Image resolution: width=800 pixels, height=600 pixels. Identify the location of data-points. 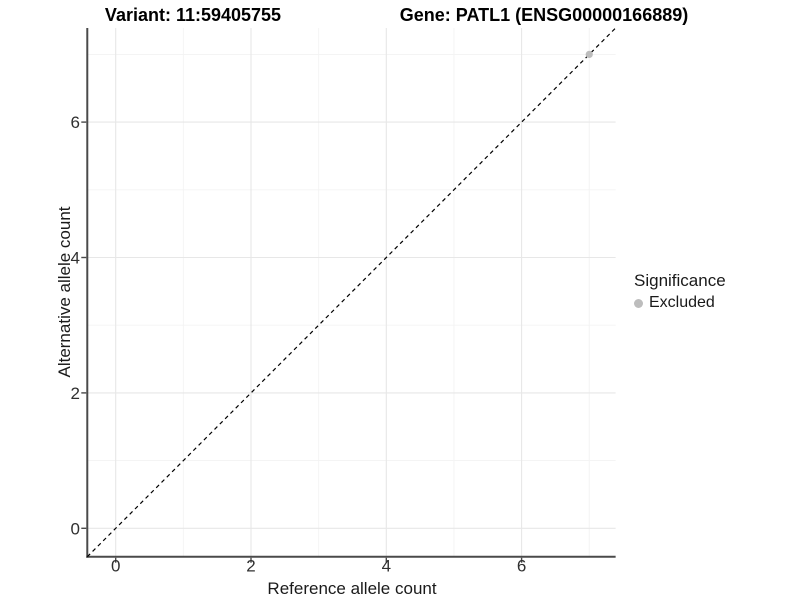
(589, 54).